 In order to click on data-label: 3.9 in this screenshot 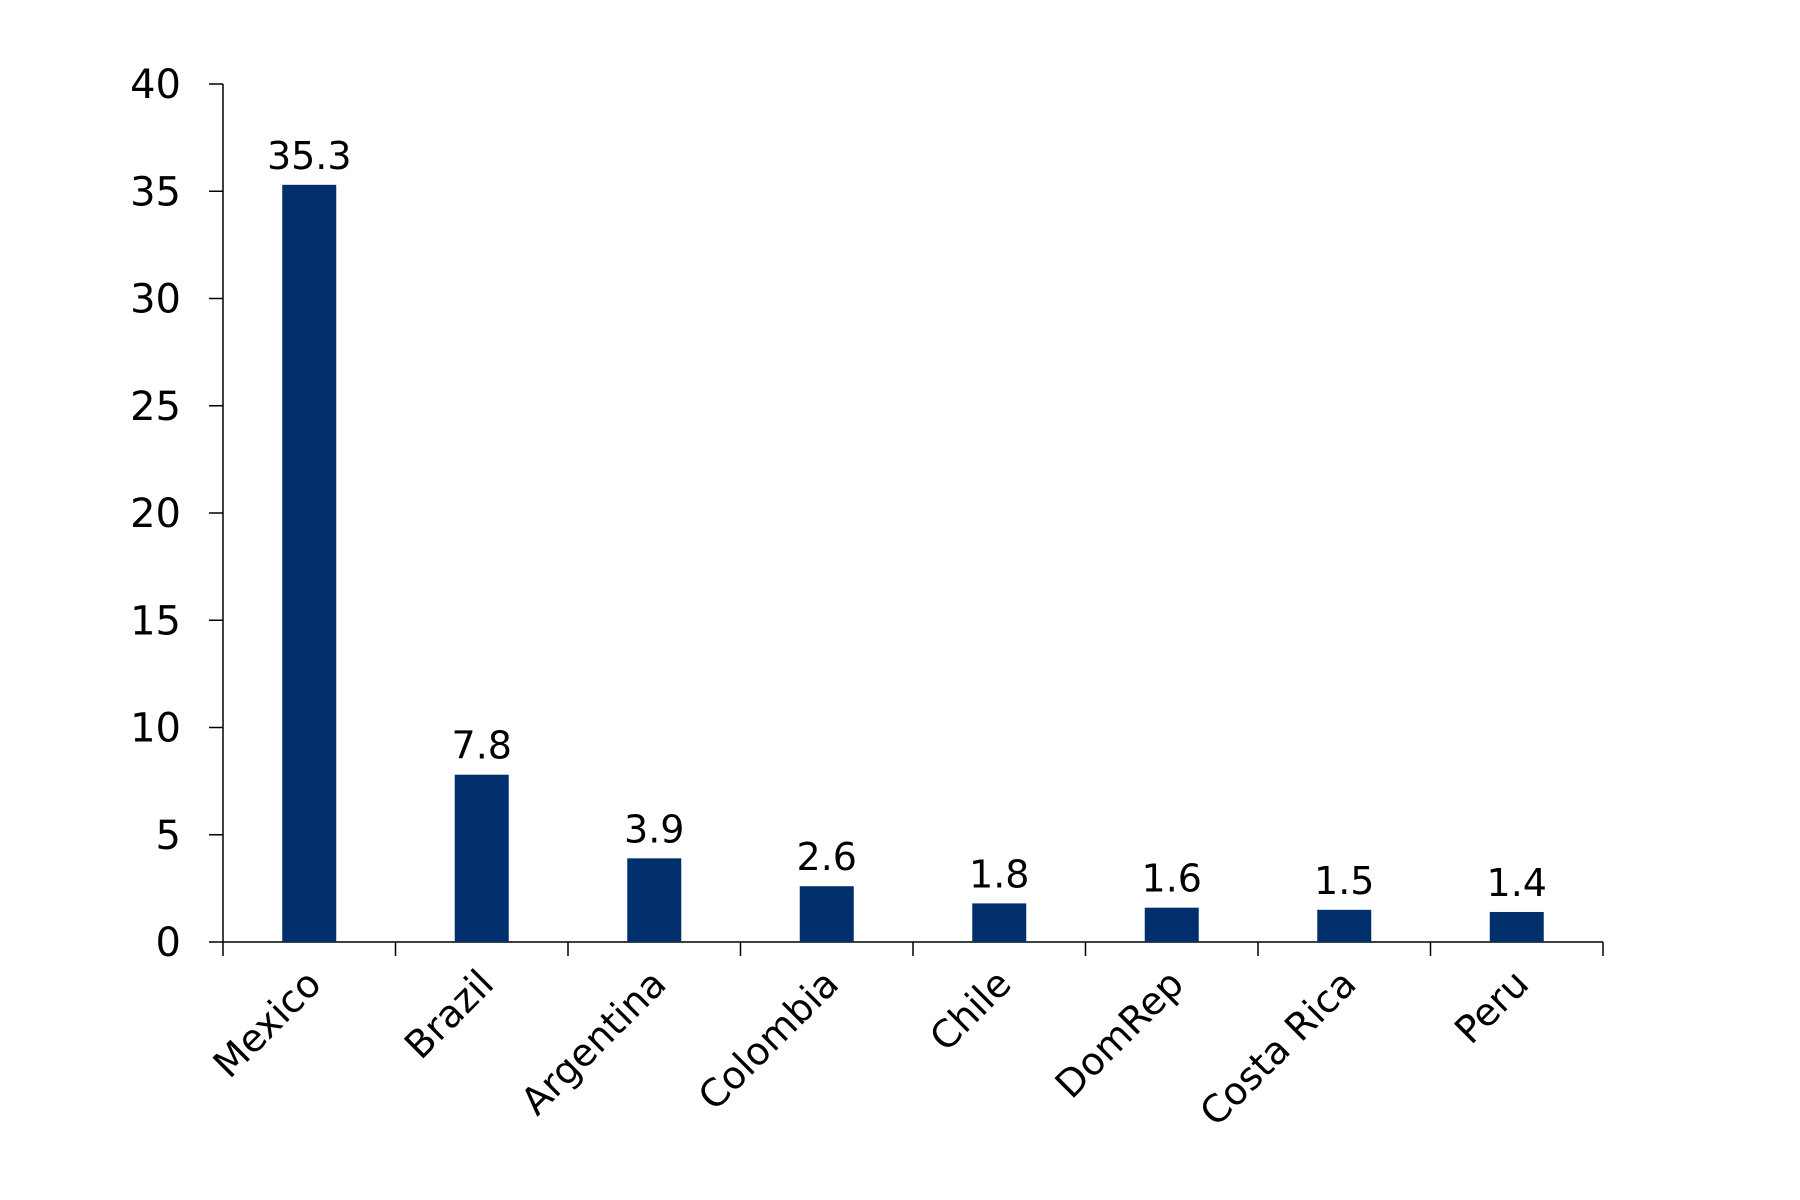, I will do `click(654, 829)`.